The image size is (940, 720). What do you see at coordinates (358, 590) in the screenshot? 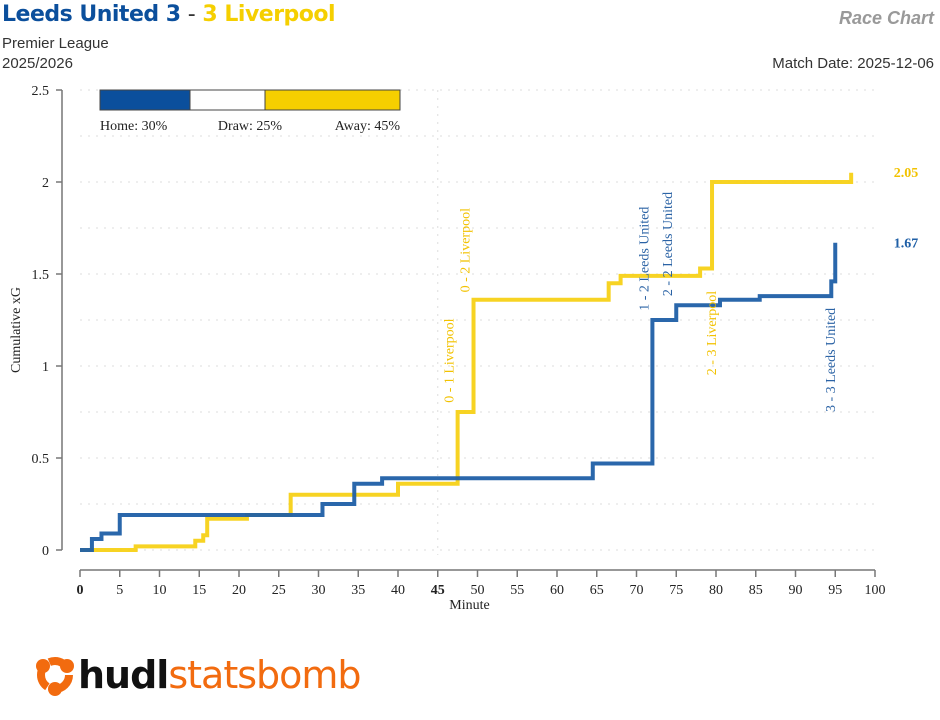
I see `x-tick-label: 35` at bounding box center [358, 590].